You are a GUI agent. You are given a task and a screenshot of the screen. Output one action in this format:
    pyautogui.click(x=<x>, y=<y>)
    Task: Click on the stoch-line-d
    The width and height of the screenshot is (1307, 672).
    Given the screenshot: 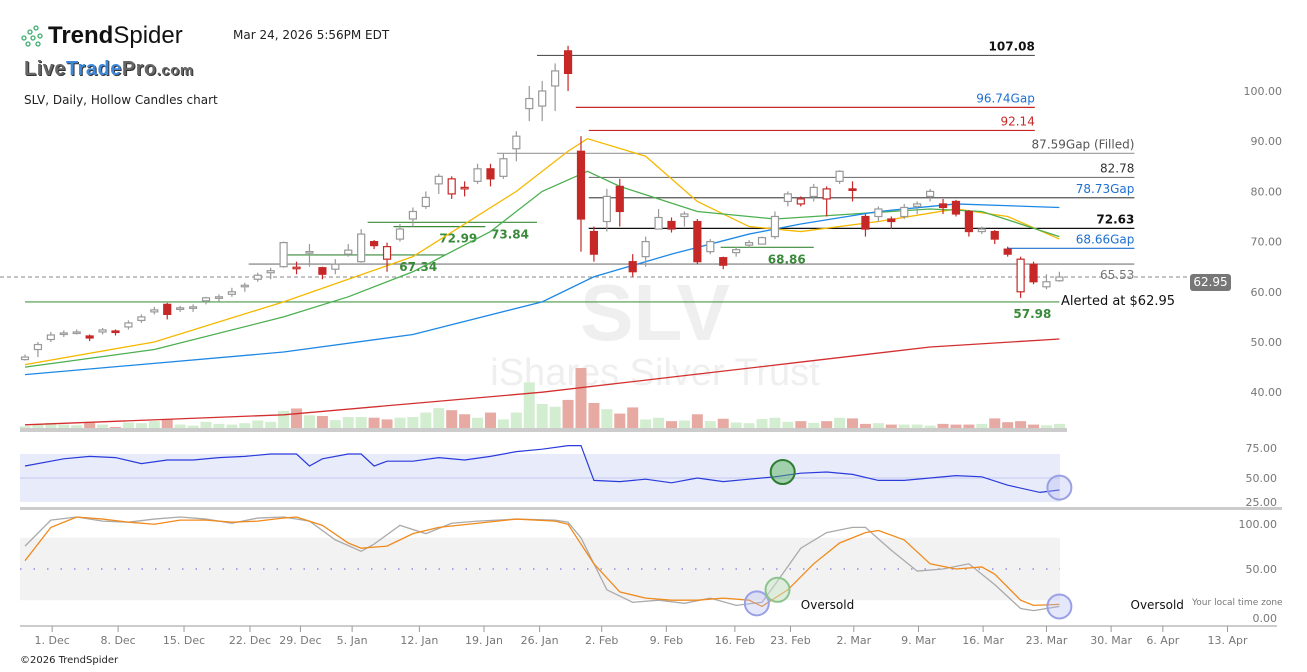 What is the action you would take?
    pyautogui.click(x=542, y=562)
    